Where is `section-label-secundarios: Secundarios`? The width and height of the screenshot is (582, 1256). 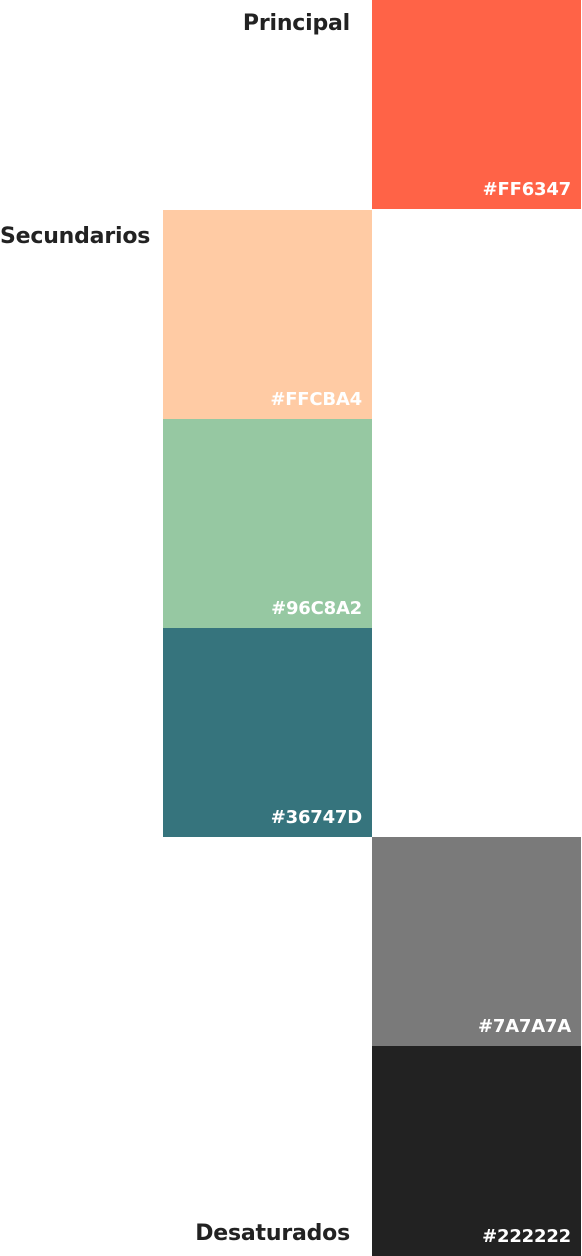
section-label-secundarios: Secundarios is located at coordinates (75, 236).